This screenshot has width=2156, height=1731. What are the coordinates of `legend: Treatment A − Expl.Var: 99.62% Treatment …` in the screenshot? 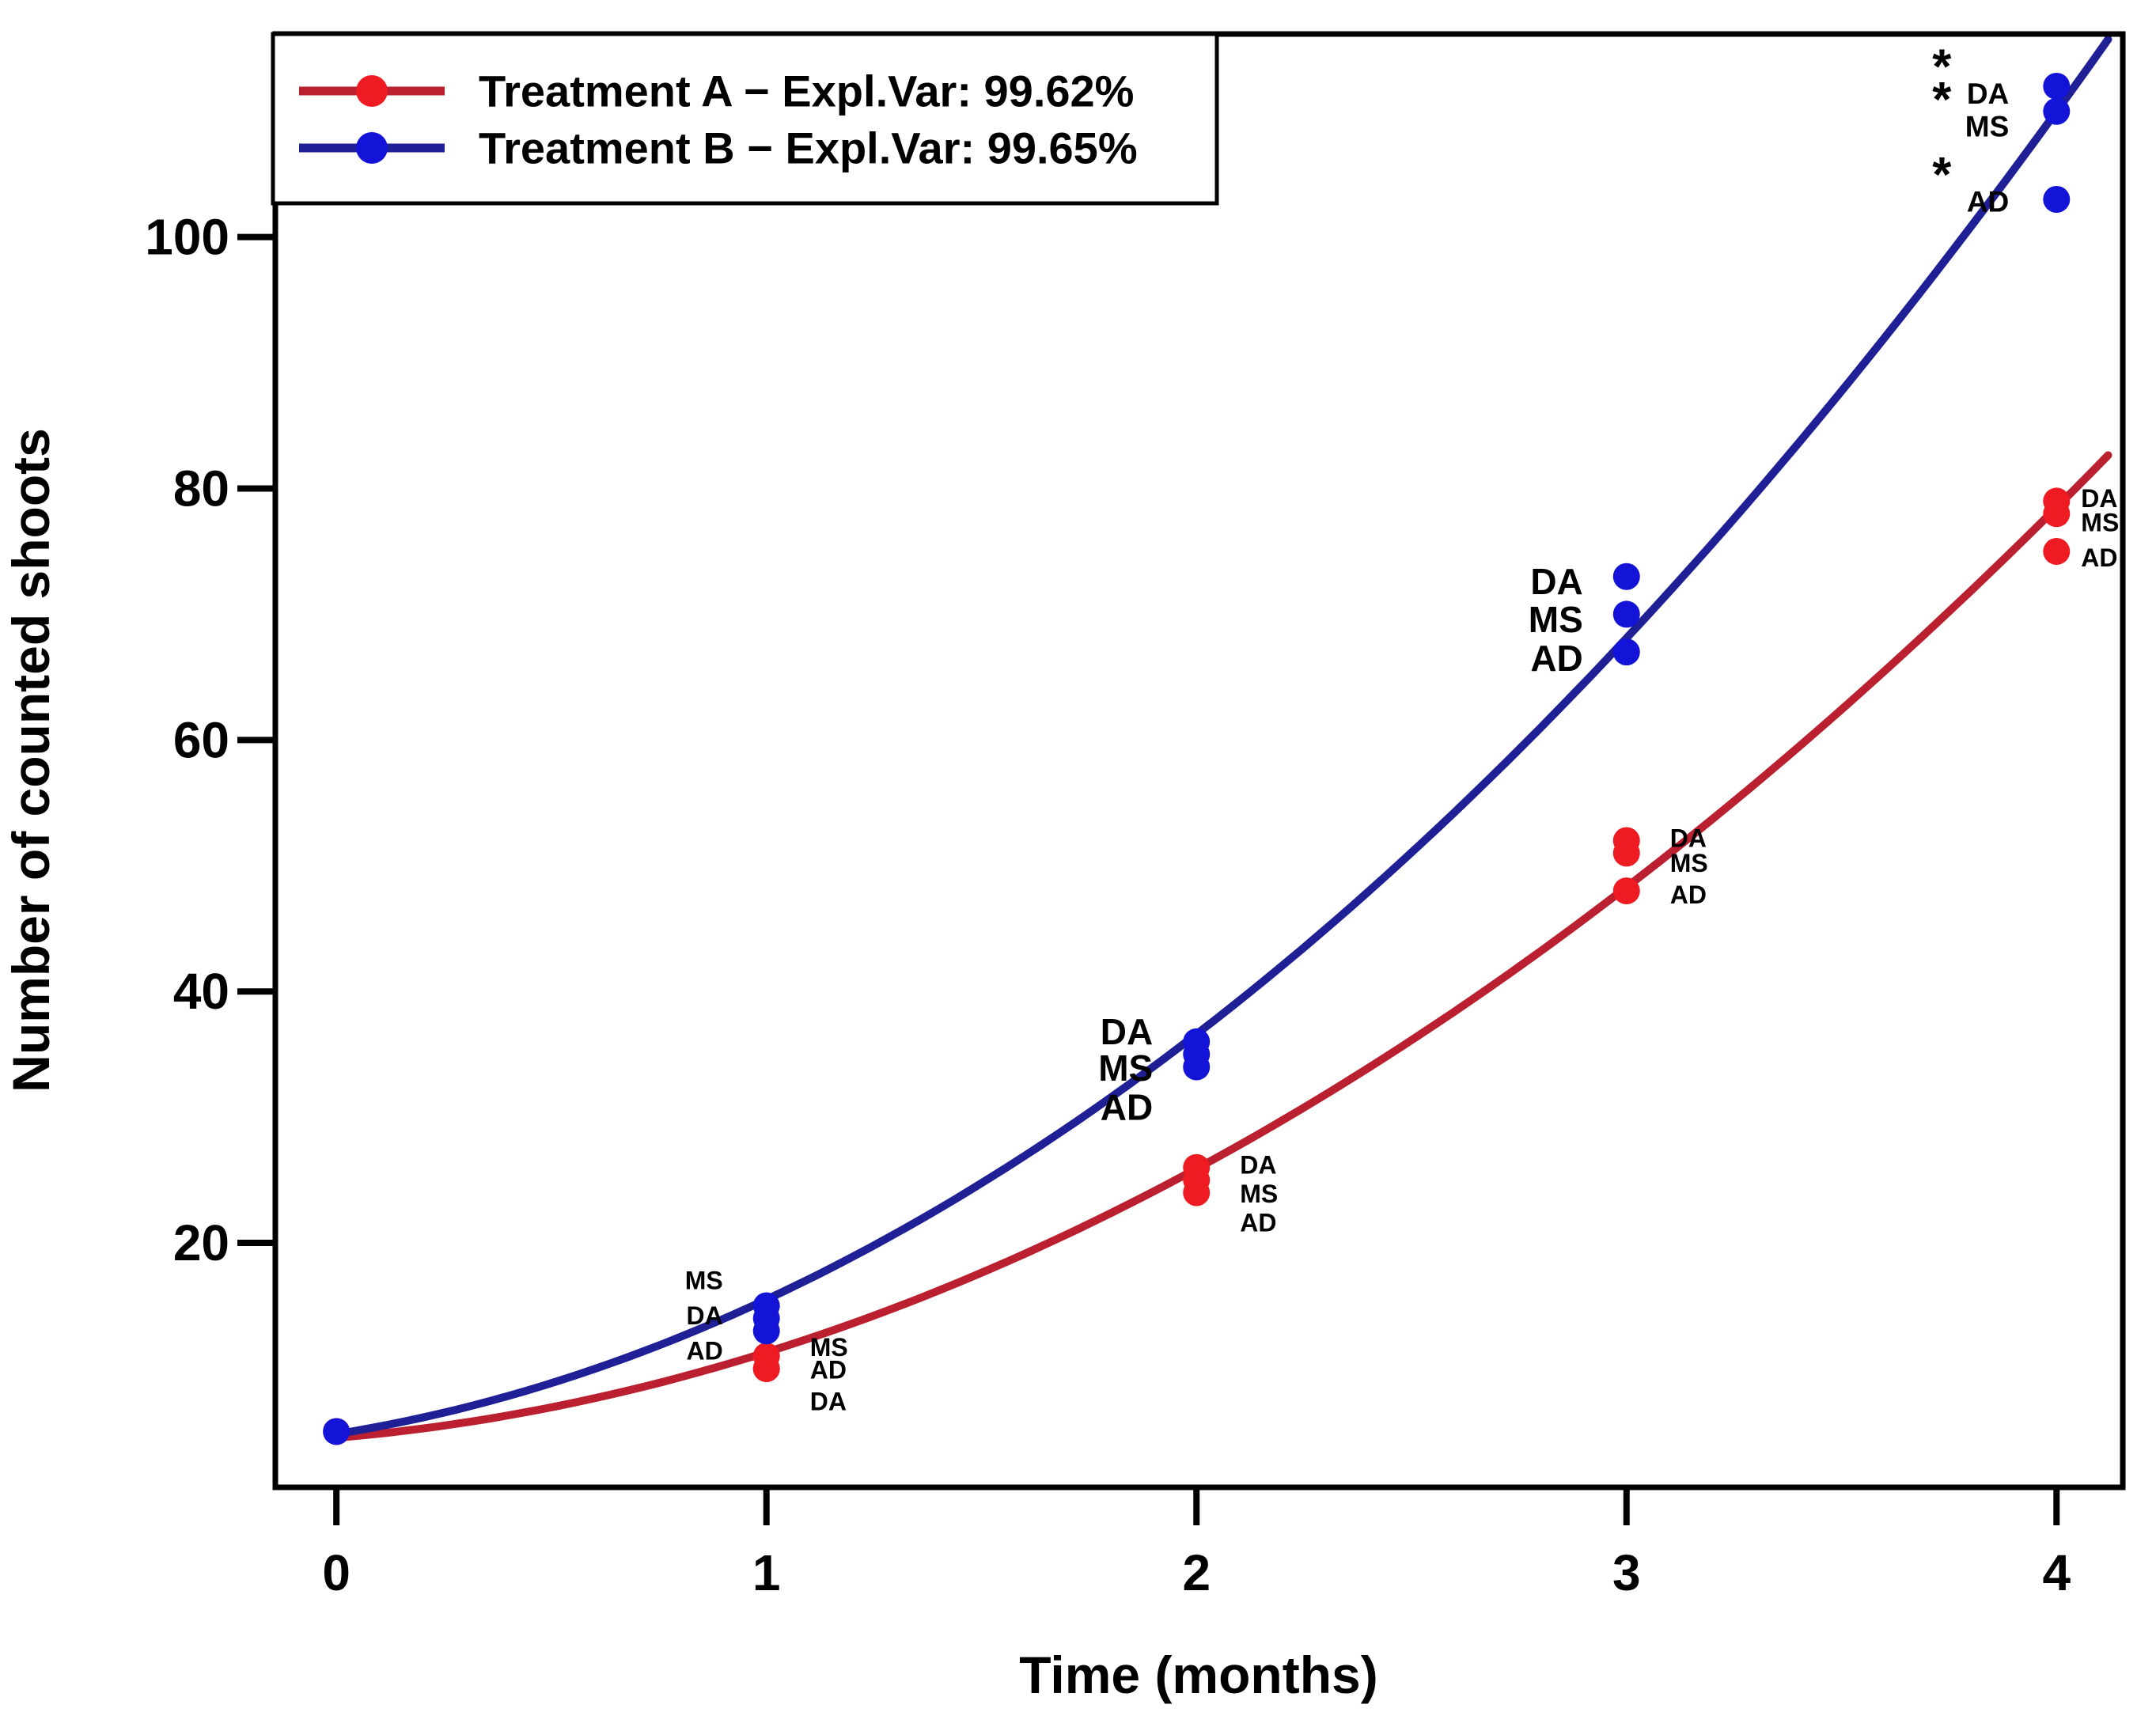 It's located at (745, 119).